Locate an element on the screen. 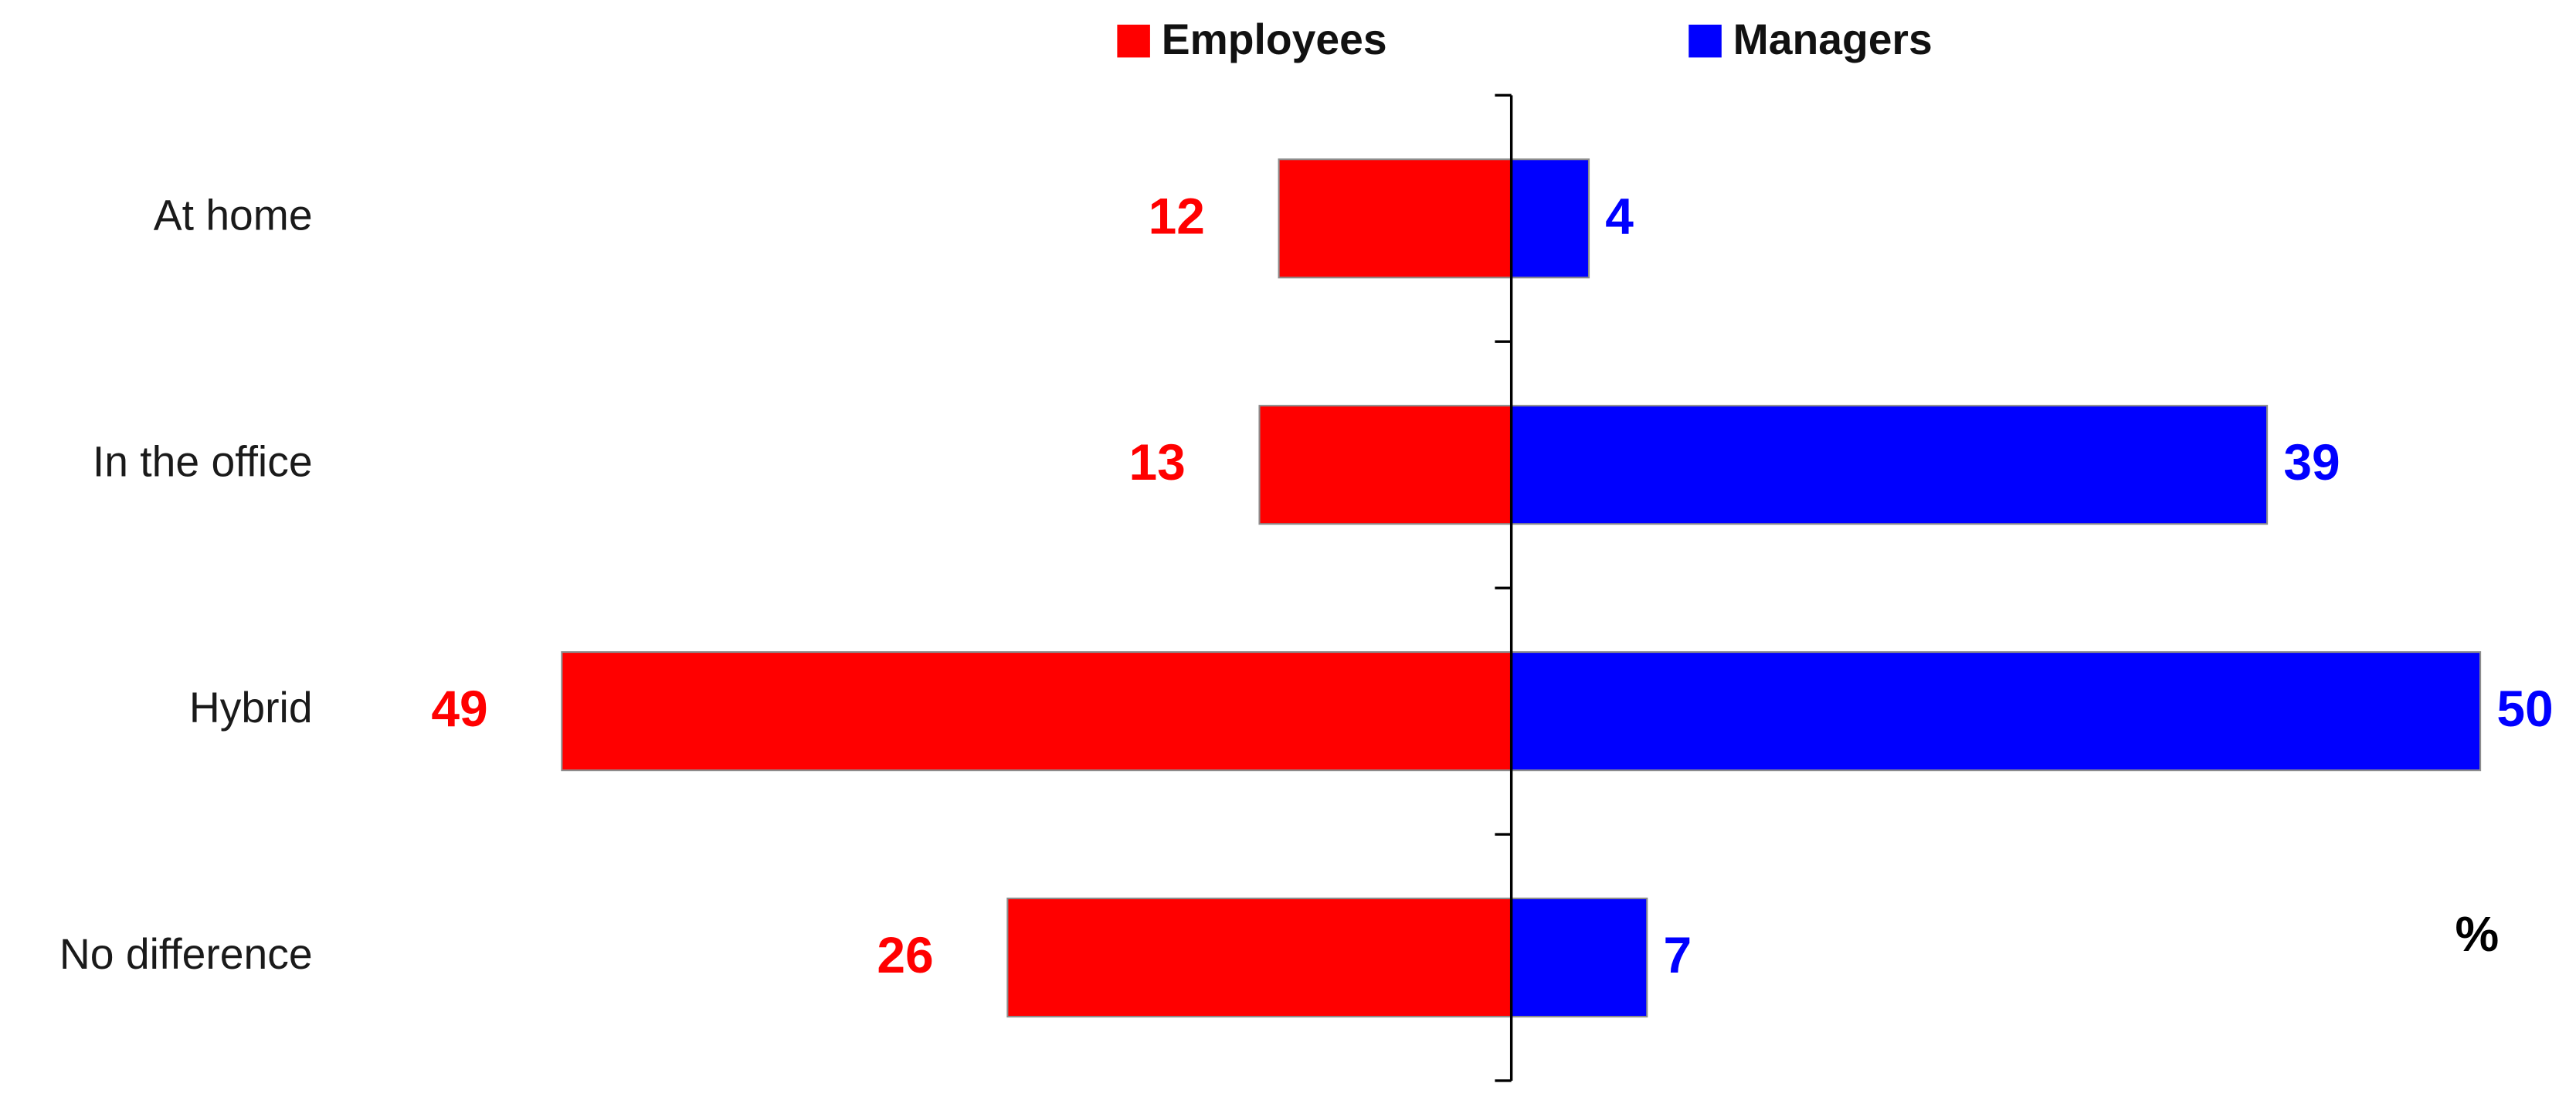 The image size is (2576, 1107). legend-label: Employees is located at coordinates (1274, 39).